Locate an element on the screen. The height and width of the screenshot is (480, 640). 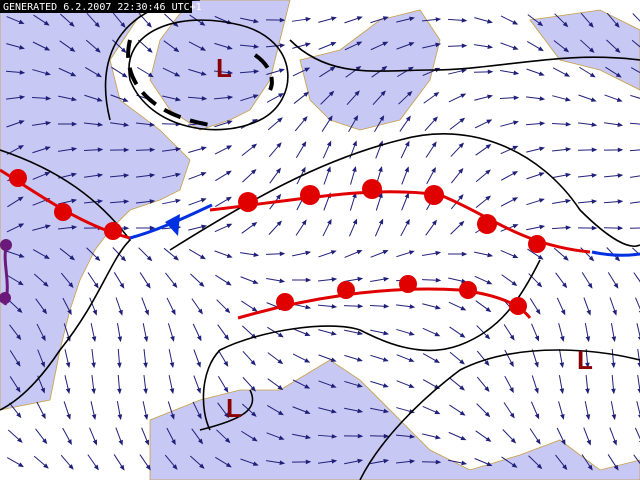
cold-fronts is located at coordinates (384, 230).